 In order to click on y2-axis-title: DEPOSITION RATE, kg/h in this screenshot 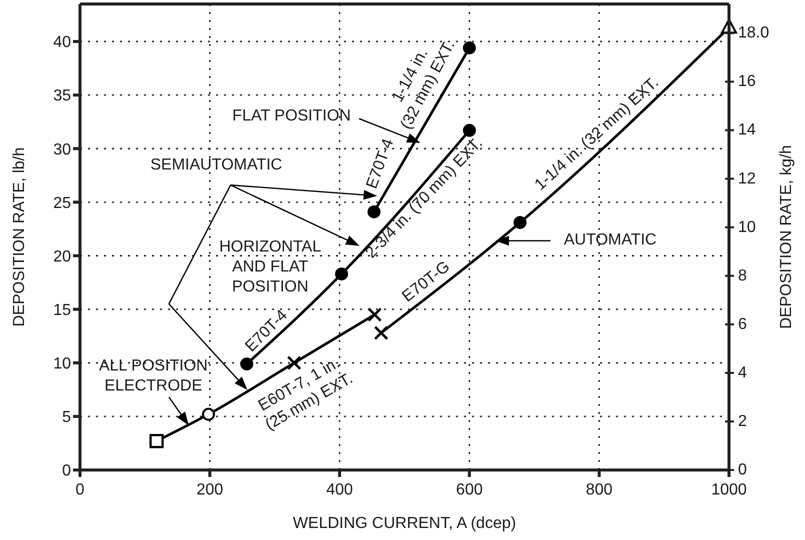, I will do `click(786, 237)`.